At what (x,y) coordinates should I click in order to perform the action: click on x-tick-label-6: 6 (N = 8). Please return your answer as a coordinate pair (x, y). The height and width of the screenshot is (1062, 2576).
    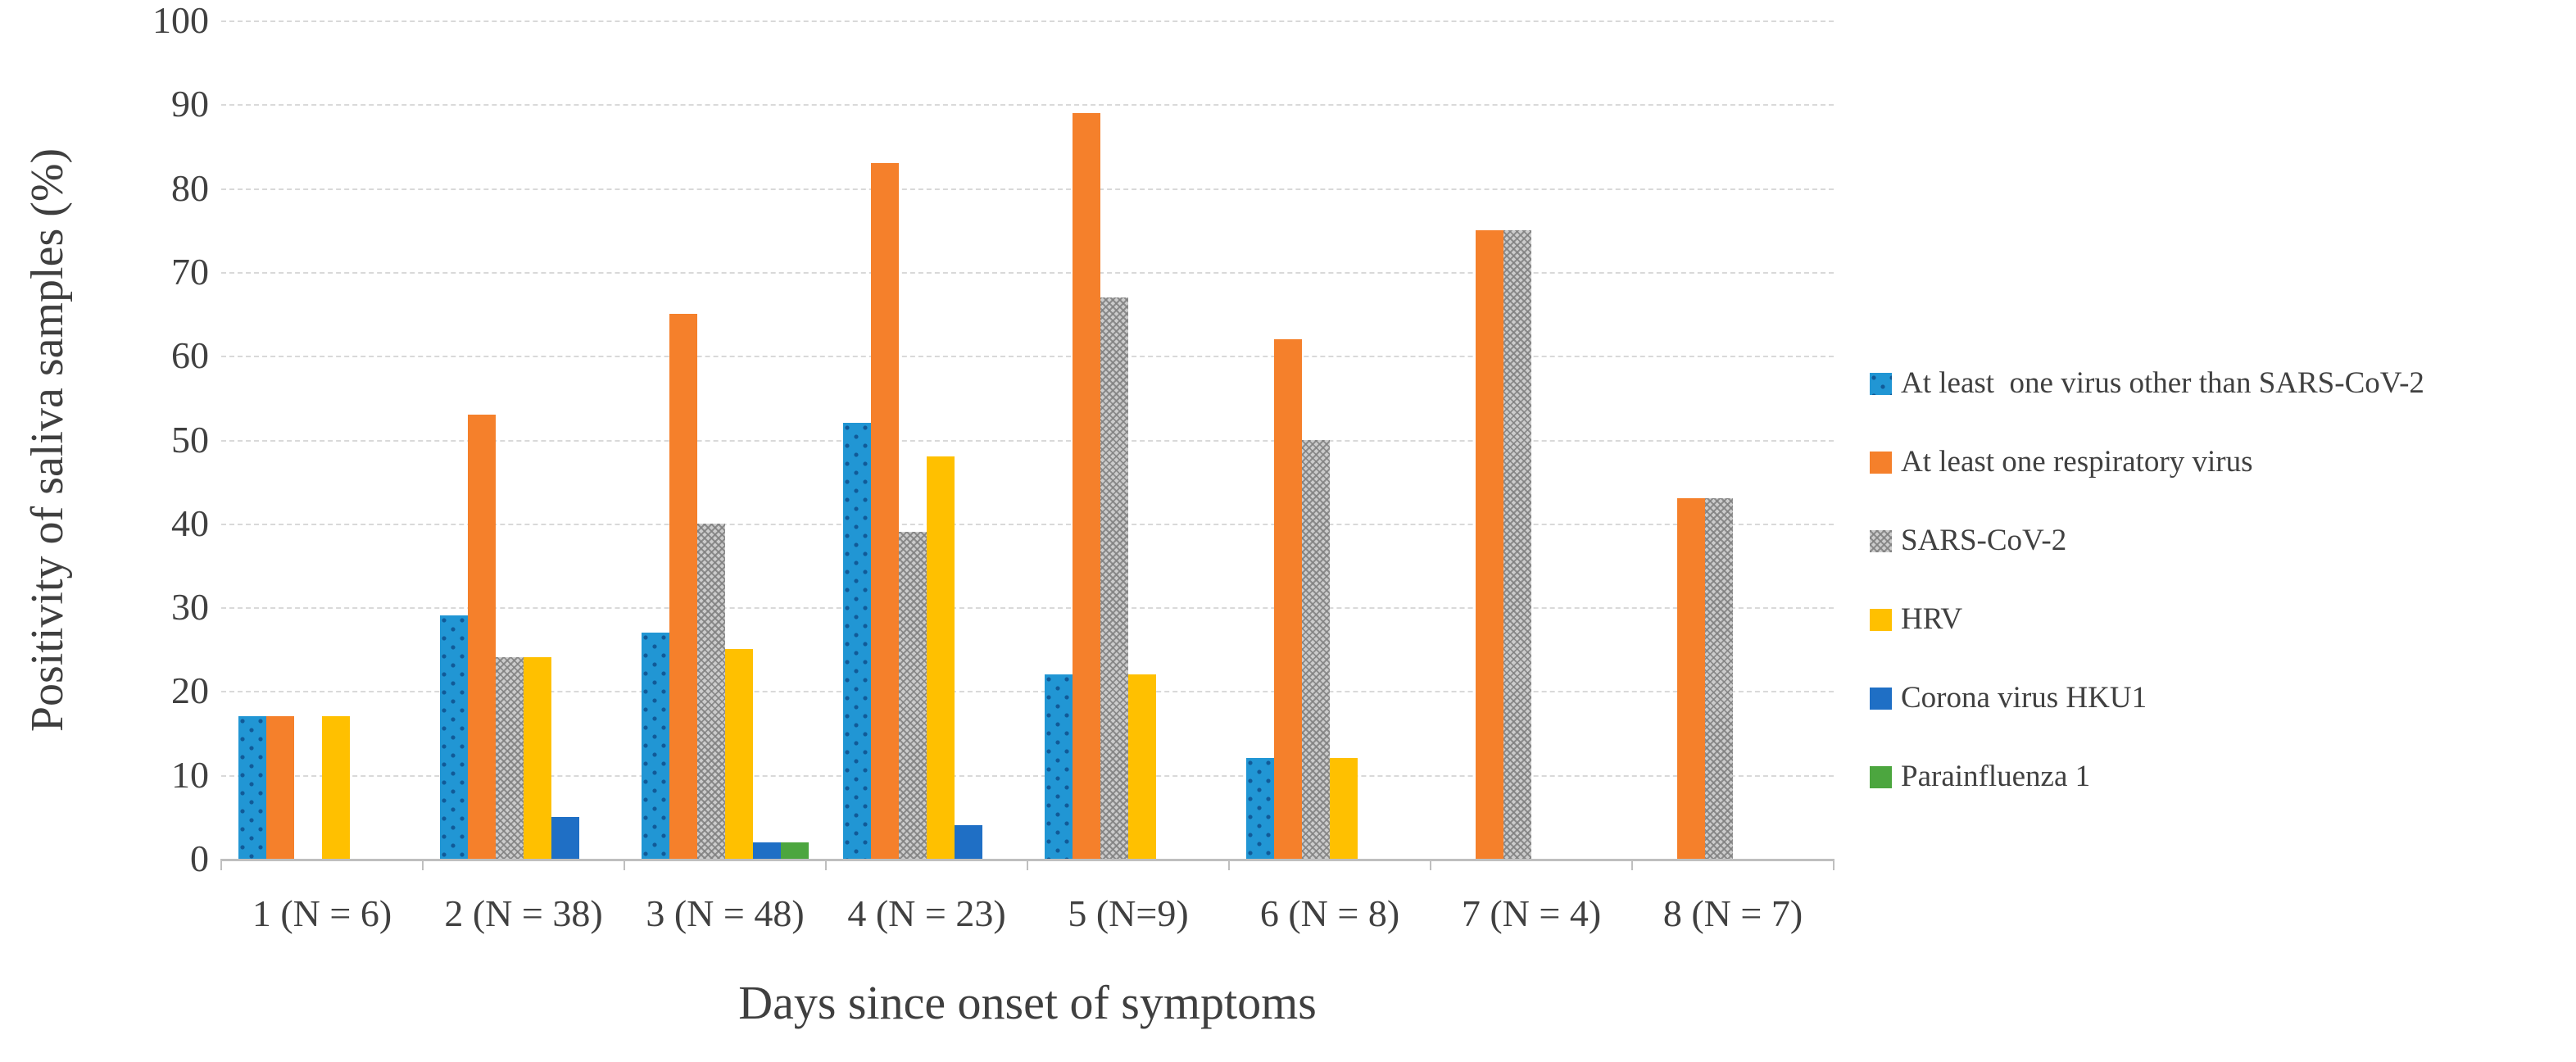
    Looking at the image, I should click on (1329, 913).